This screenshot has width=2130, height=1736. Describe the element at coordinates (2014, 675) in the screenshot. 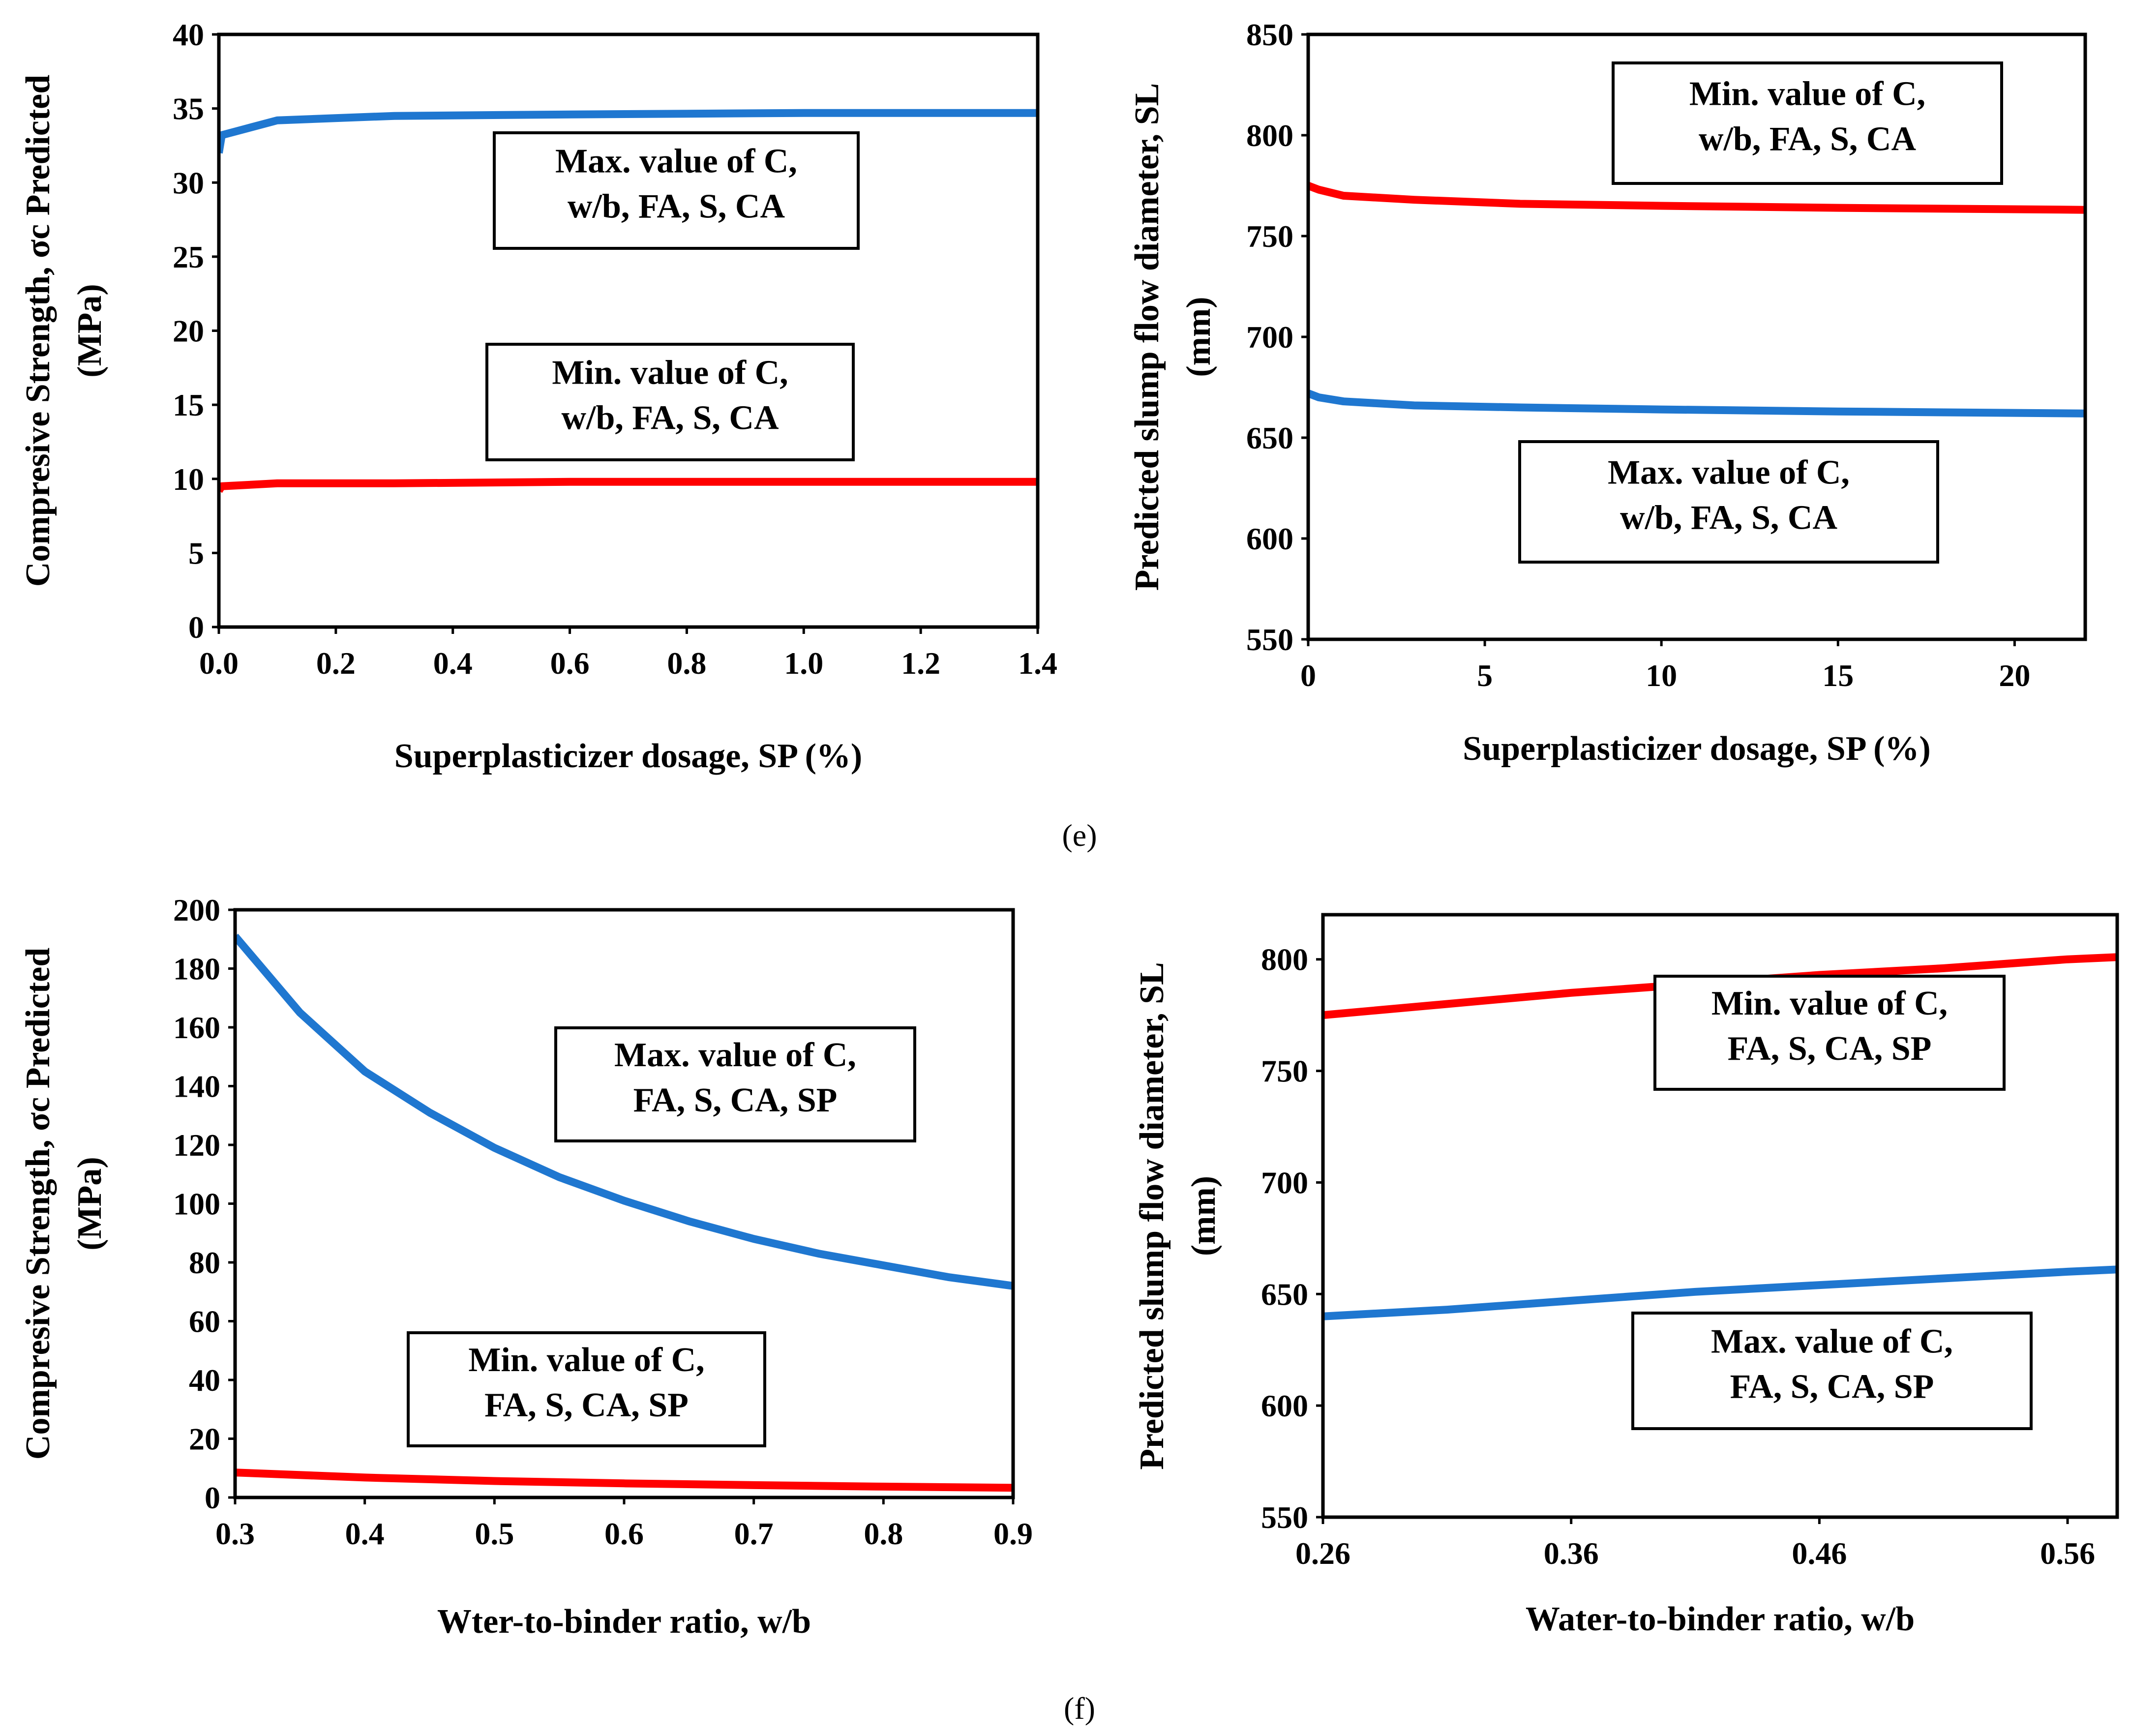

I see `x-tick-label: 20` at that location.